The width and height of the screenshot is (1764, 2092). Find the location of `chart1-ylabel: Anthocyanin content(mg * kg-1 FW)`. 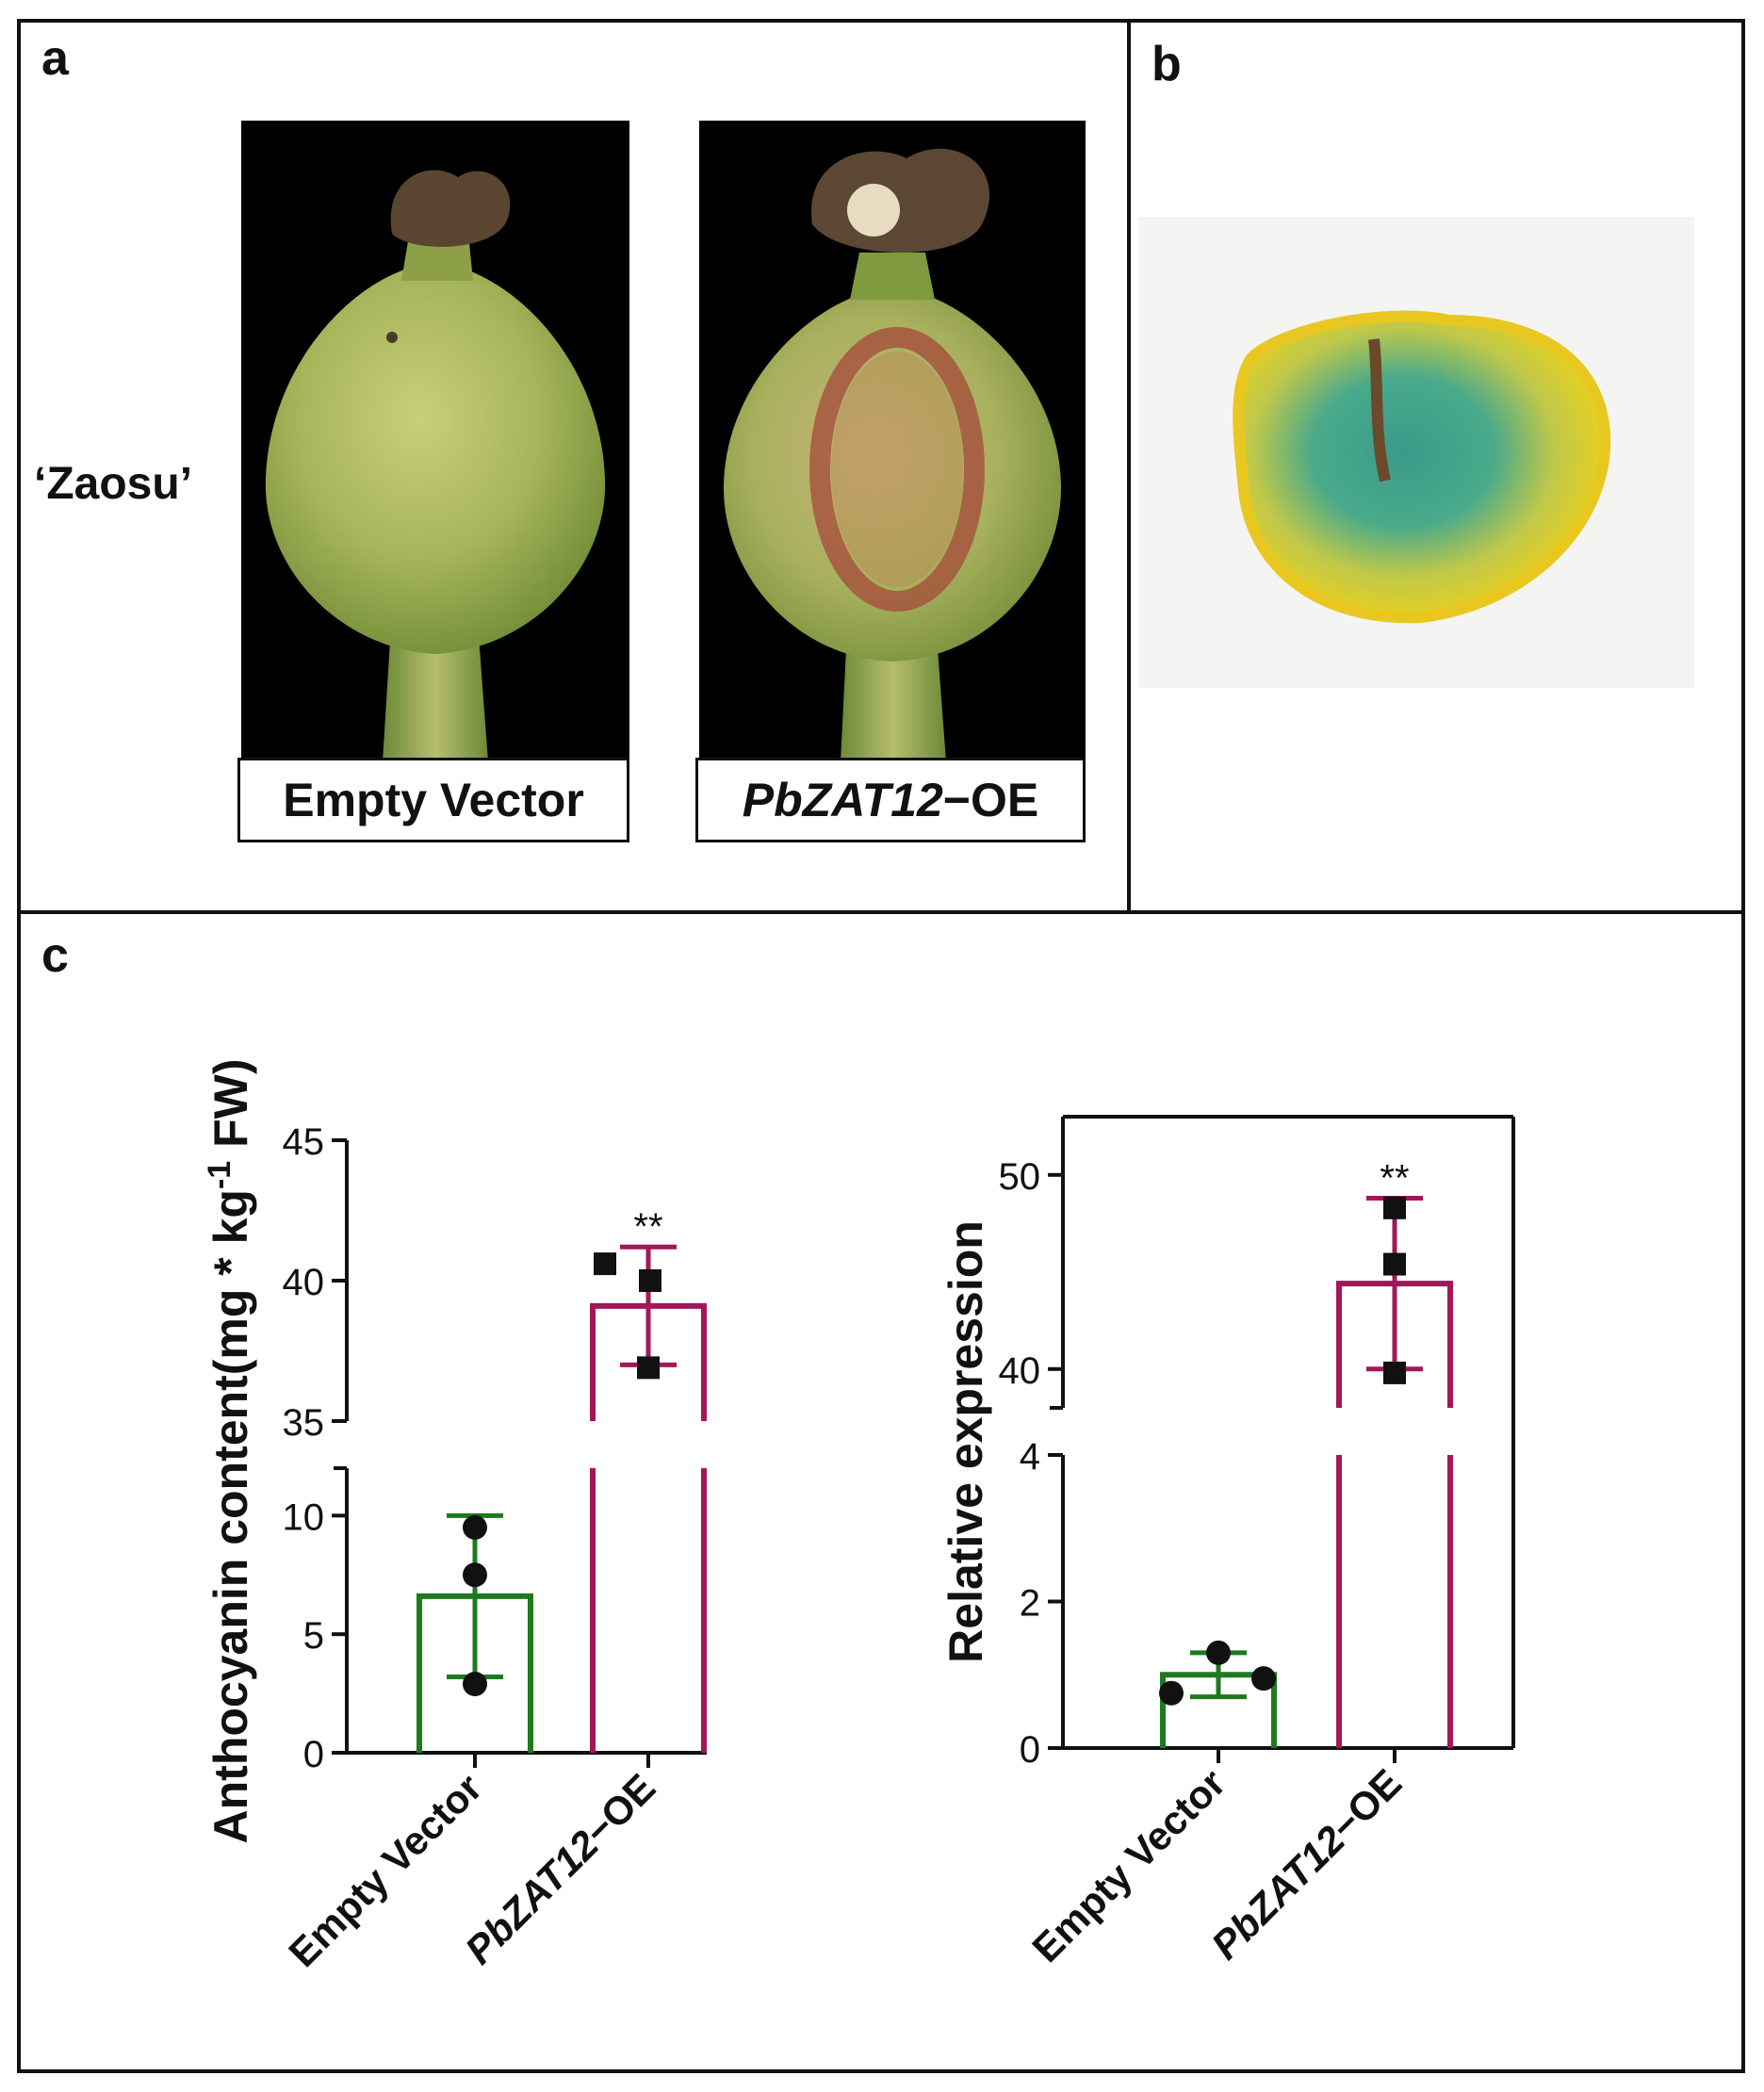

chart1-ylabel: Anthocyanin content(mg * kg-1 FW) is located at coordinates (229, 1451).